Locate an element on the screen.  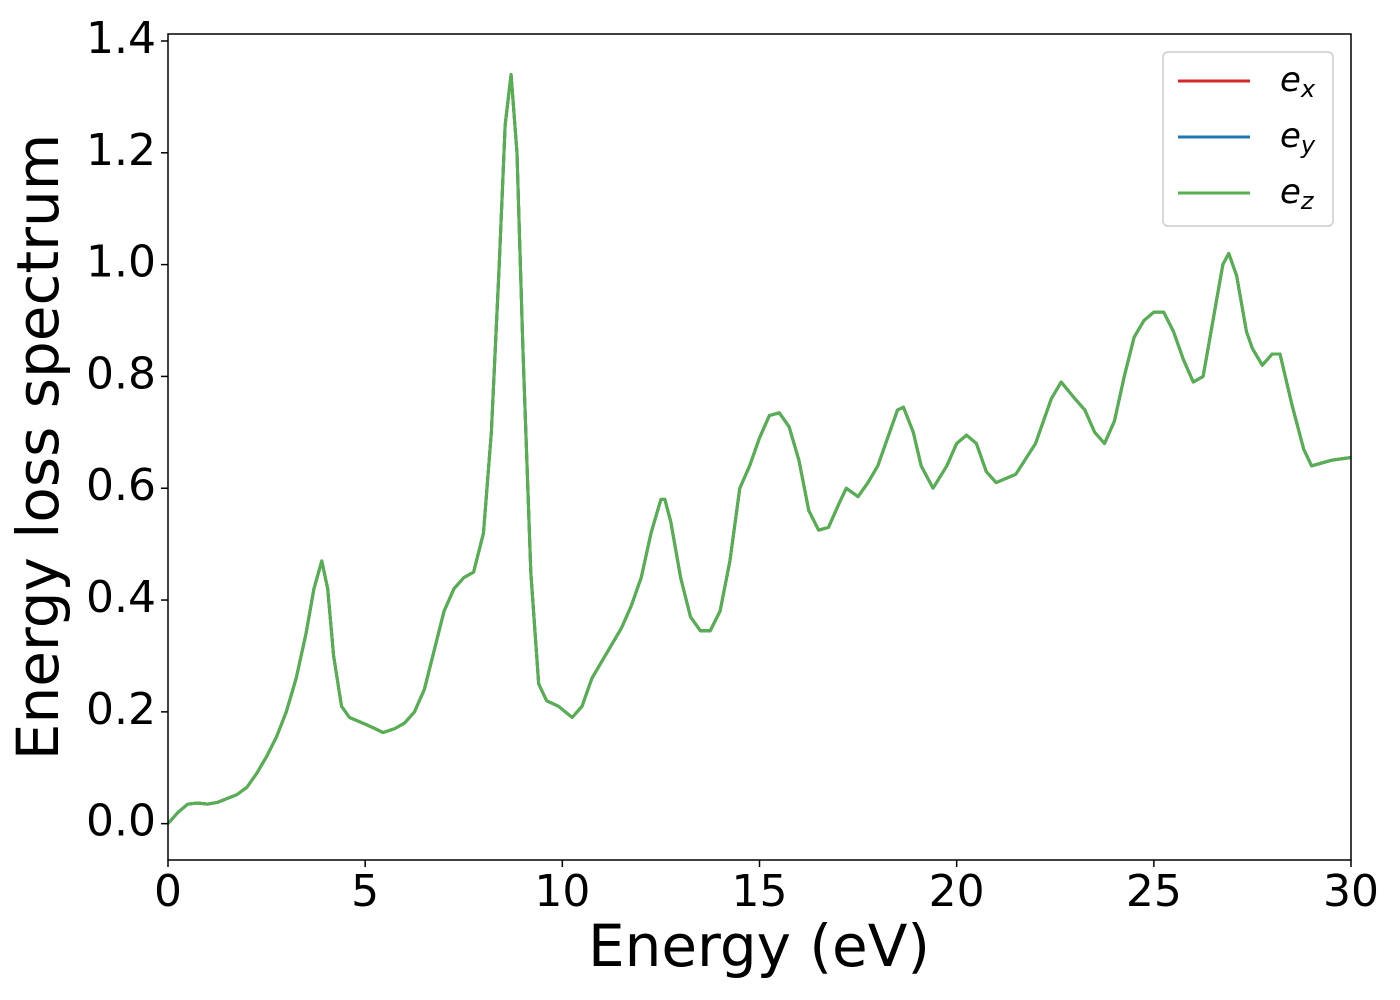
legend-label: ex is located at coordinates (1298, 82).